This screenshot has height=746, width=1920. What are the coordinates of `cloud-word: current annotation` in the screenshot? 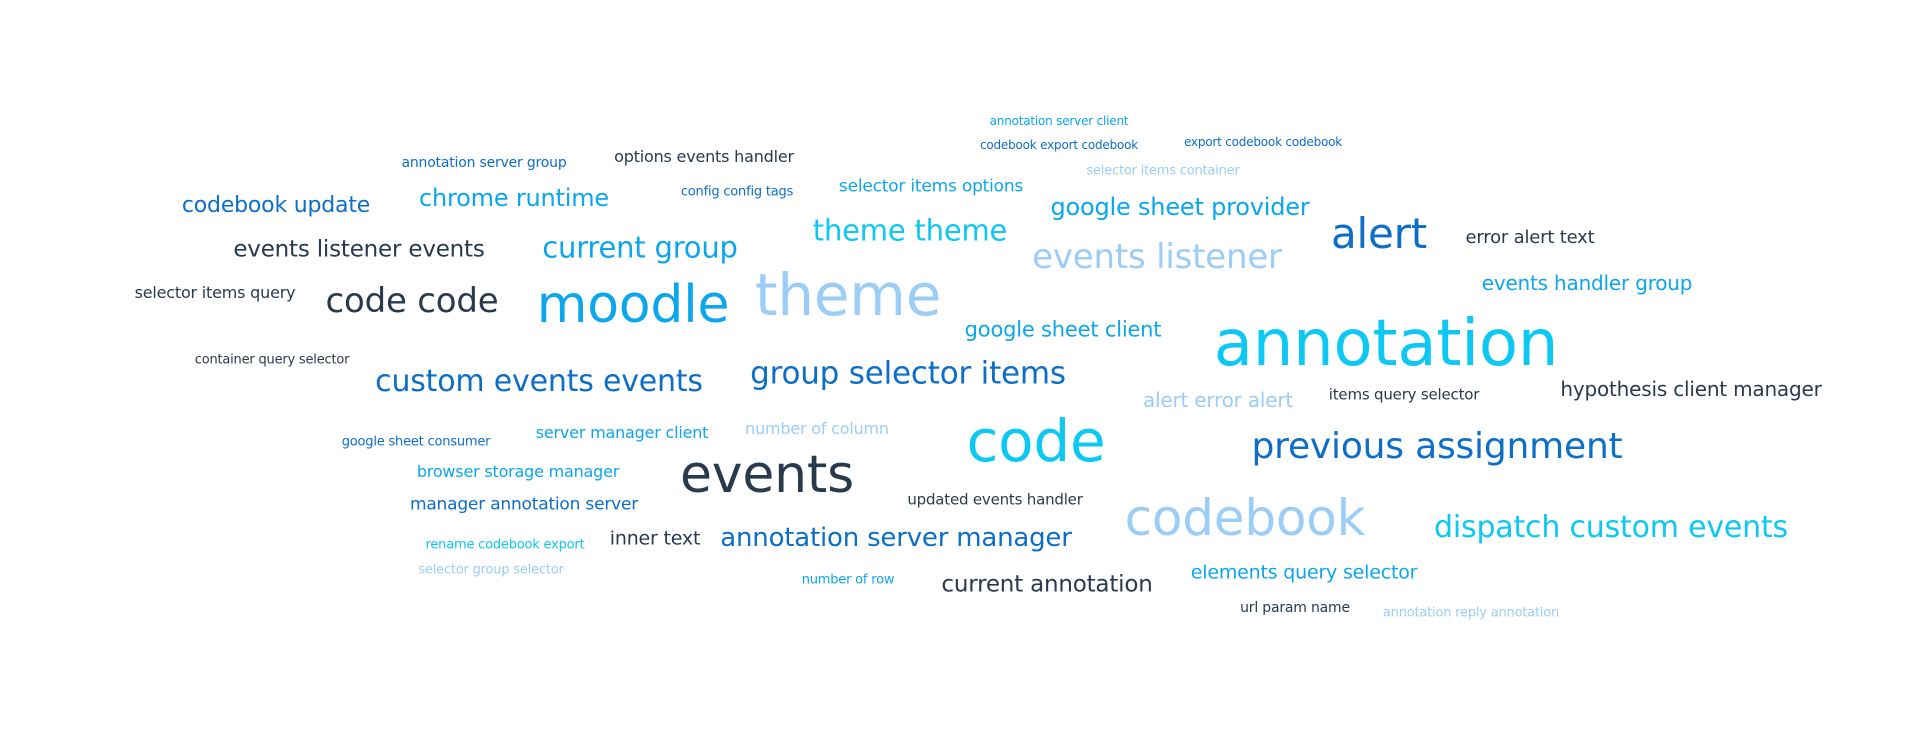 It's located at (1047, 584).